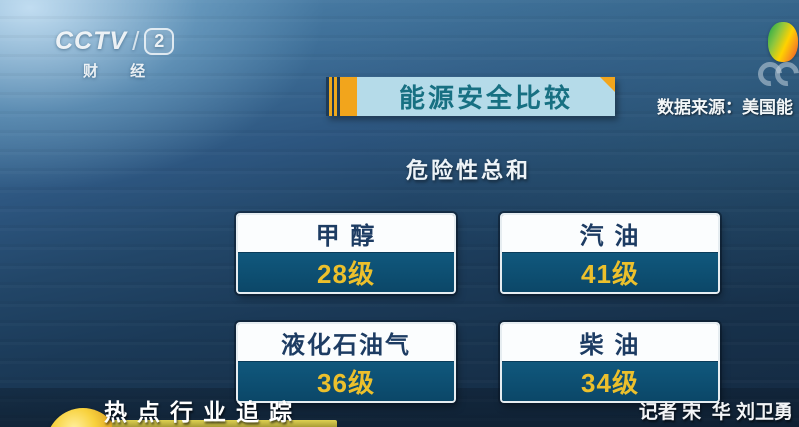 The height and width of the screenshot is (427, 799). I want to click on card-gasoline: 汽 油 41级, so click(610, 253).